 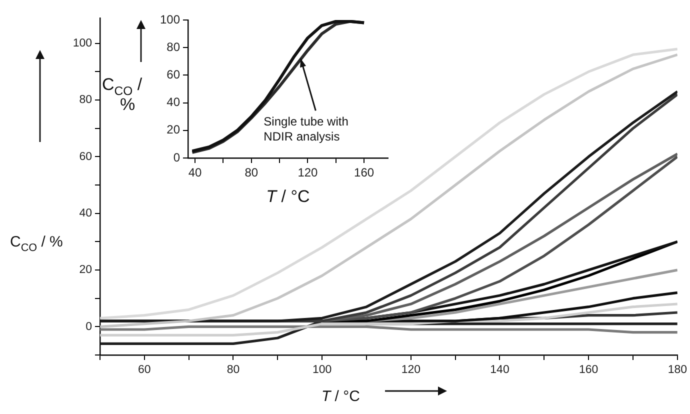 What do you see at coordinates (677, 370) in the screenshot?
I see `x-tick-label: 180` at bounding box center [677, 370].